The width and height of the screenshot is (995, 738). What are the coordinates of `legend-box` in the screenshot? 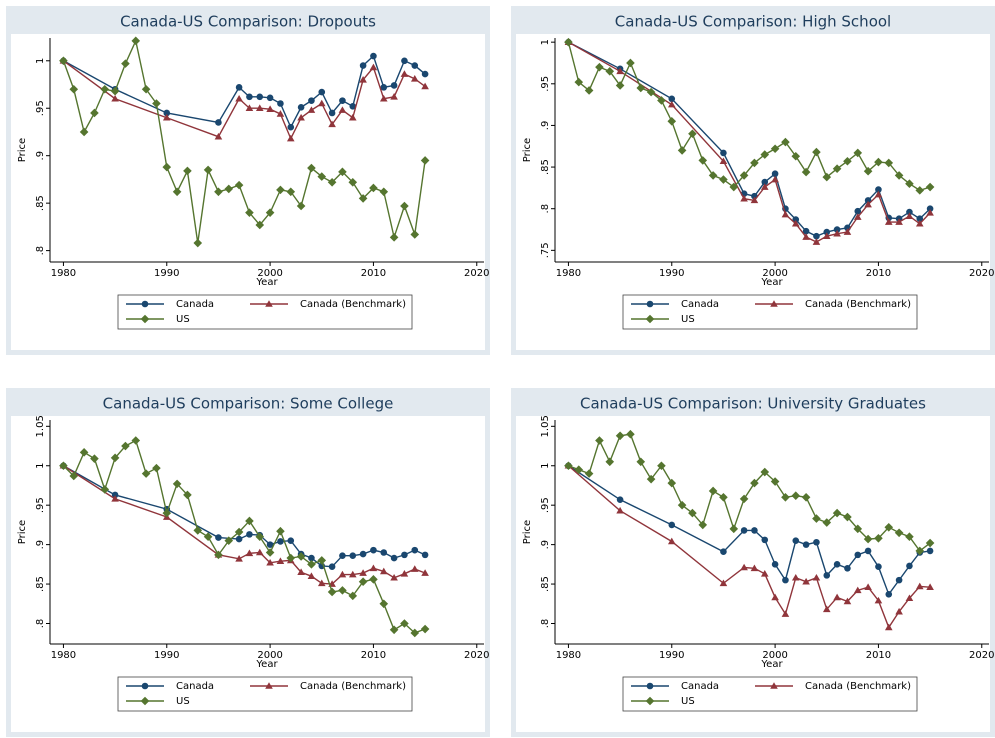 It's located at (265, 312).